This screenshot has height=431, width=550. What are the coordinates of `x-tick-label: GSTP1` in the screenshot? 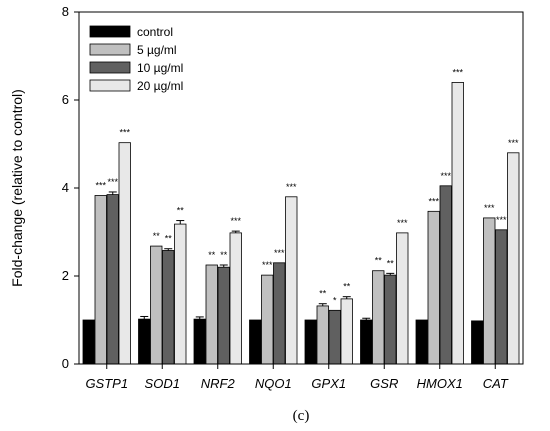 It's located at (106, 383).